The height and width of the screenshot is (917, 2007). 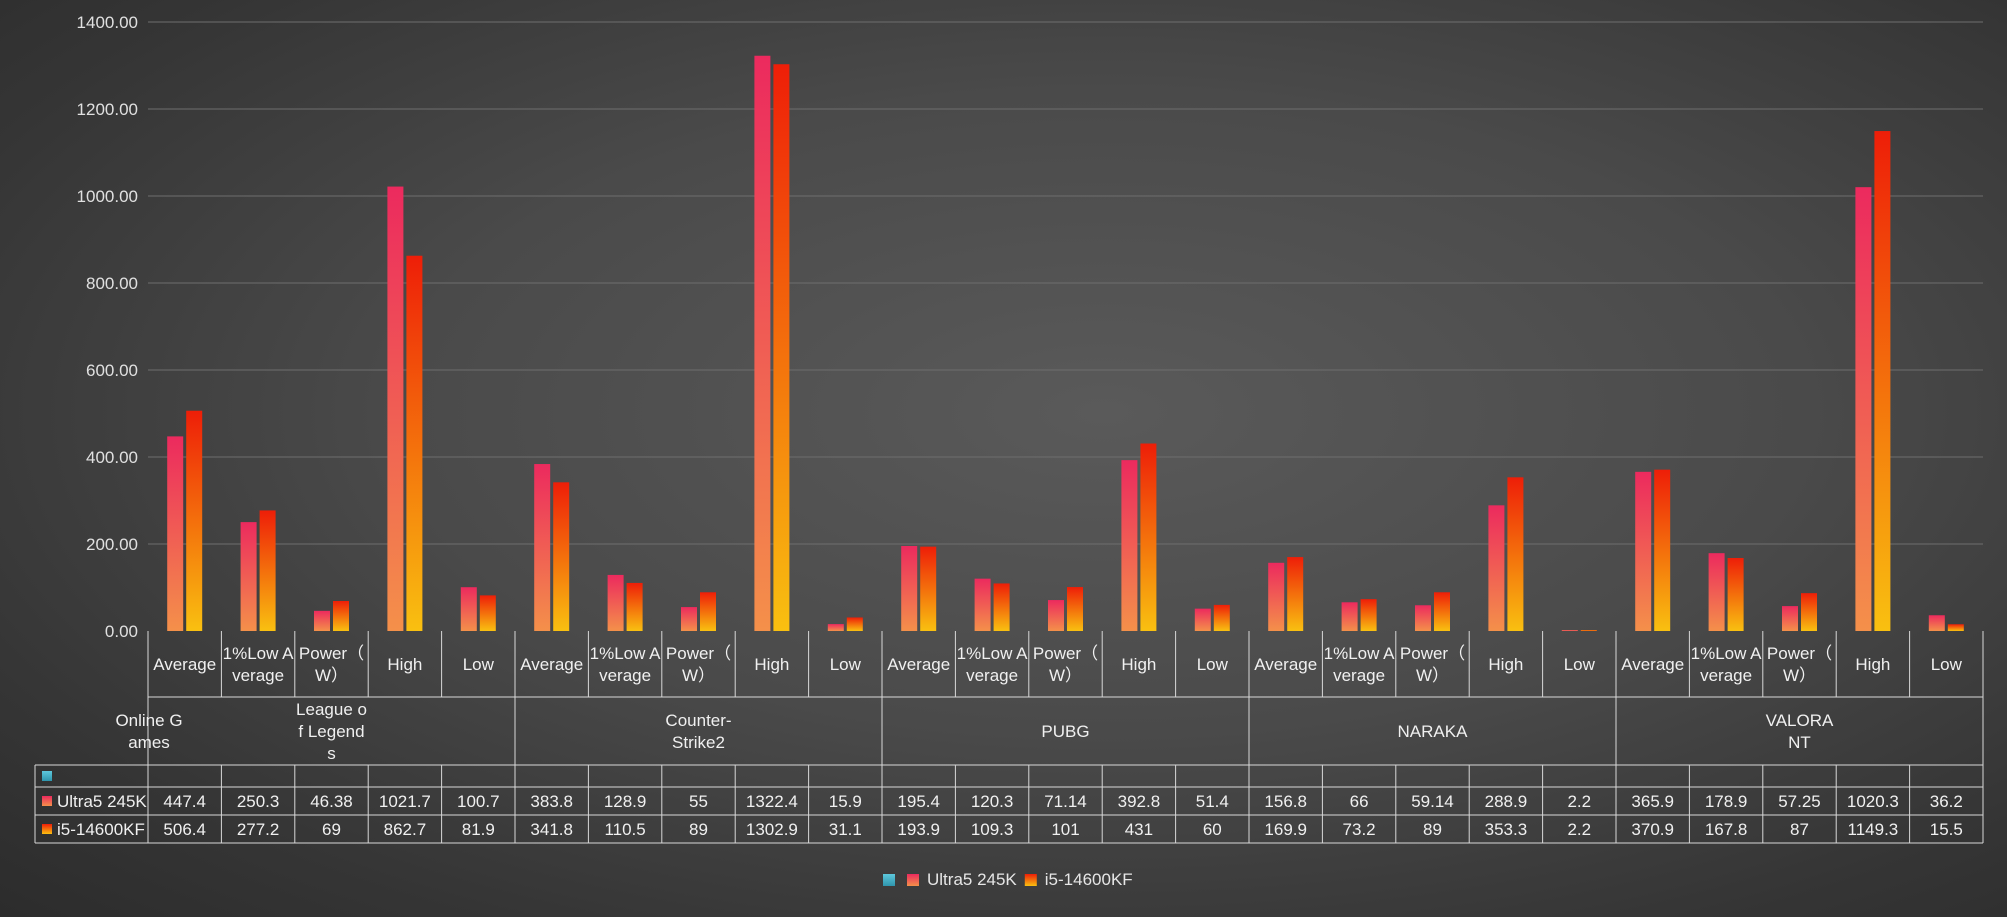 I want to click on value-cell: 46.38, so click(x=331, y=801).